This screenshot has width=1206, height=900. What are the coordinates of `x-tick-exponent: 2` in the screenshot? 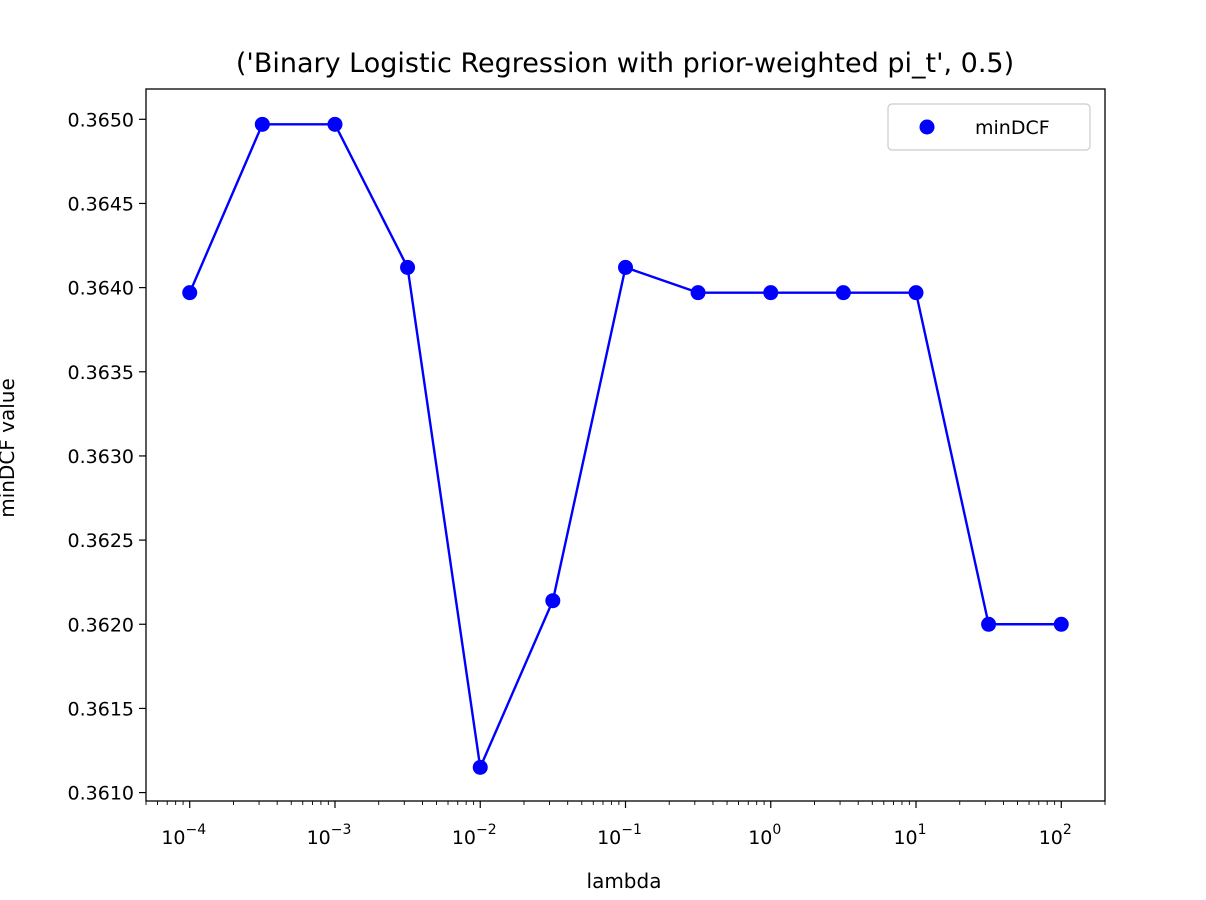 It's located at (1067, 830).